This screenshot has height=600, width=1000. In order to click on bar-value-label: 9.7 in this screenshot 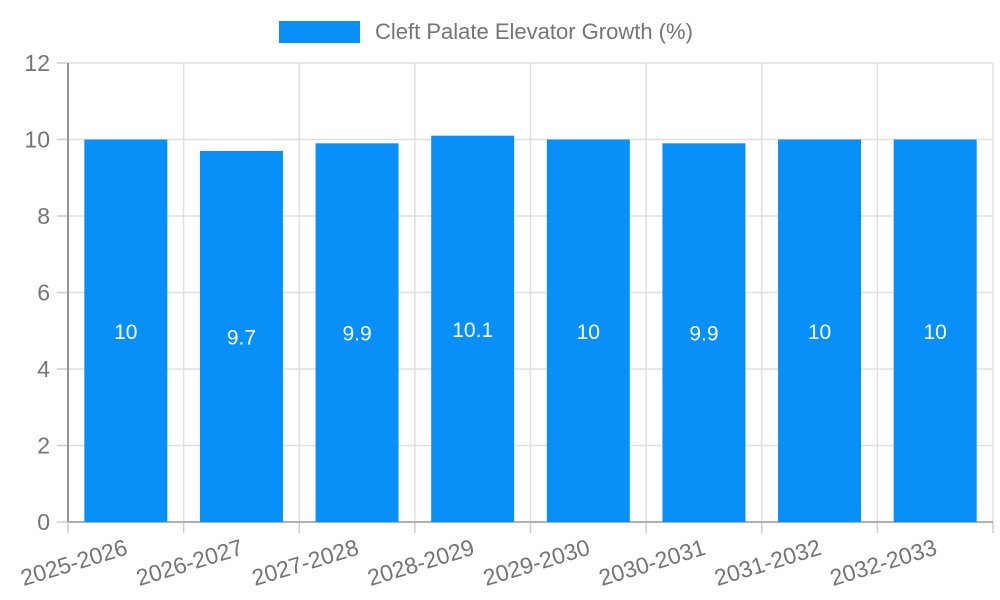, I will do `click(241, 337)`.